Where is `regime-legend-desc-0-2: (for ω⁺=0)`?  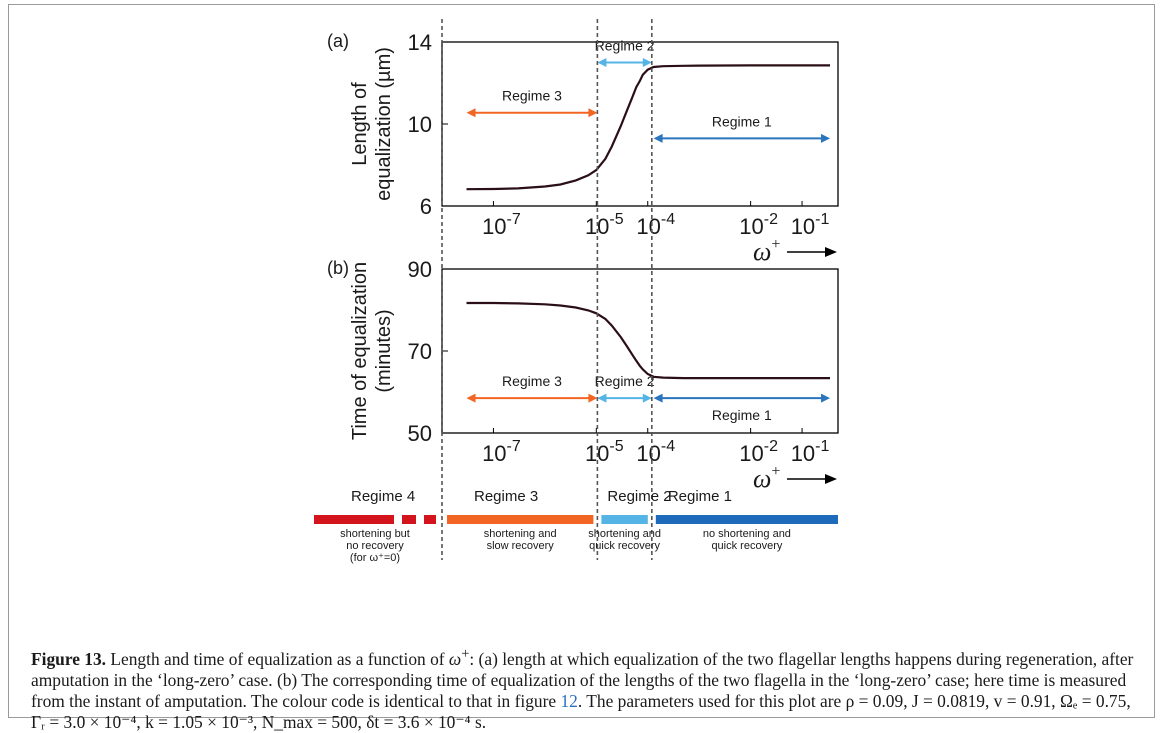
regime-legend-desc-0-2: (for ω⁺=0) is located at coordinates (375, 558).